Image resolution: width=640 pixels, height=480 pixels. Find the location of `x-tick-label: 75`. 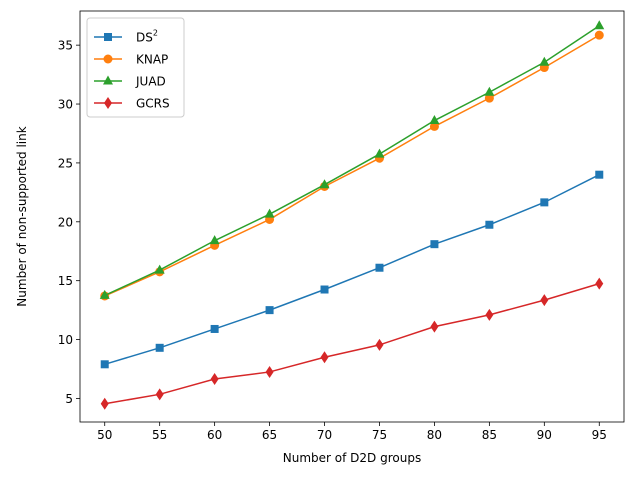

x-tick-label: 75 is located at coordinates (379, 435).